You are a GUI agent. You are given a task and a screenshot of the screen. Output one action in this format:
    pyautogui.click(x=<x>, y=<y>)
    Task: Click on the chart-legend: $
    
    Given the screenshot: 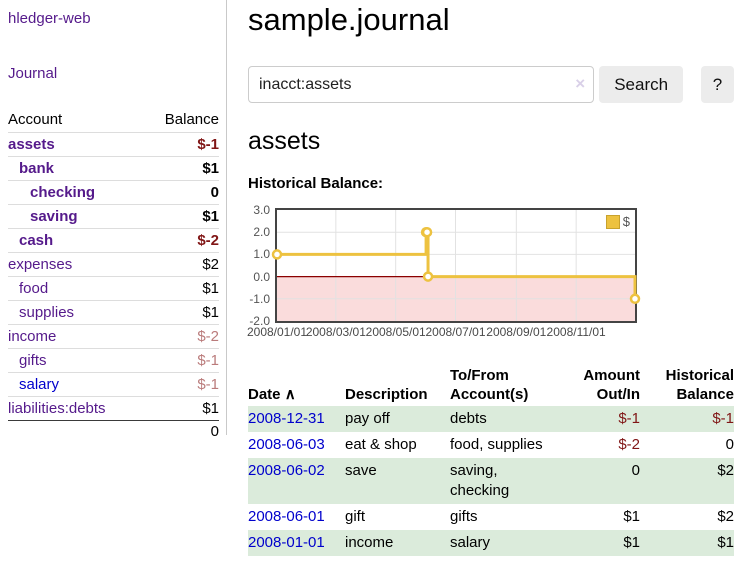 What is the action you would take?
    pyautogui.click(x=617, y=221)
    